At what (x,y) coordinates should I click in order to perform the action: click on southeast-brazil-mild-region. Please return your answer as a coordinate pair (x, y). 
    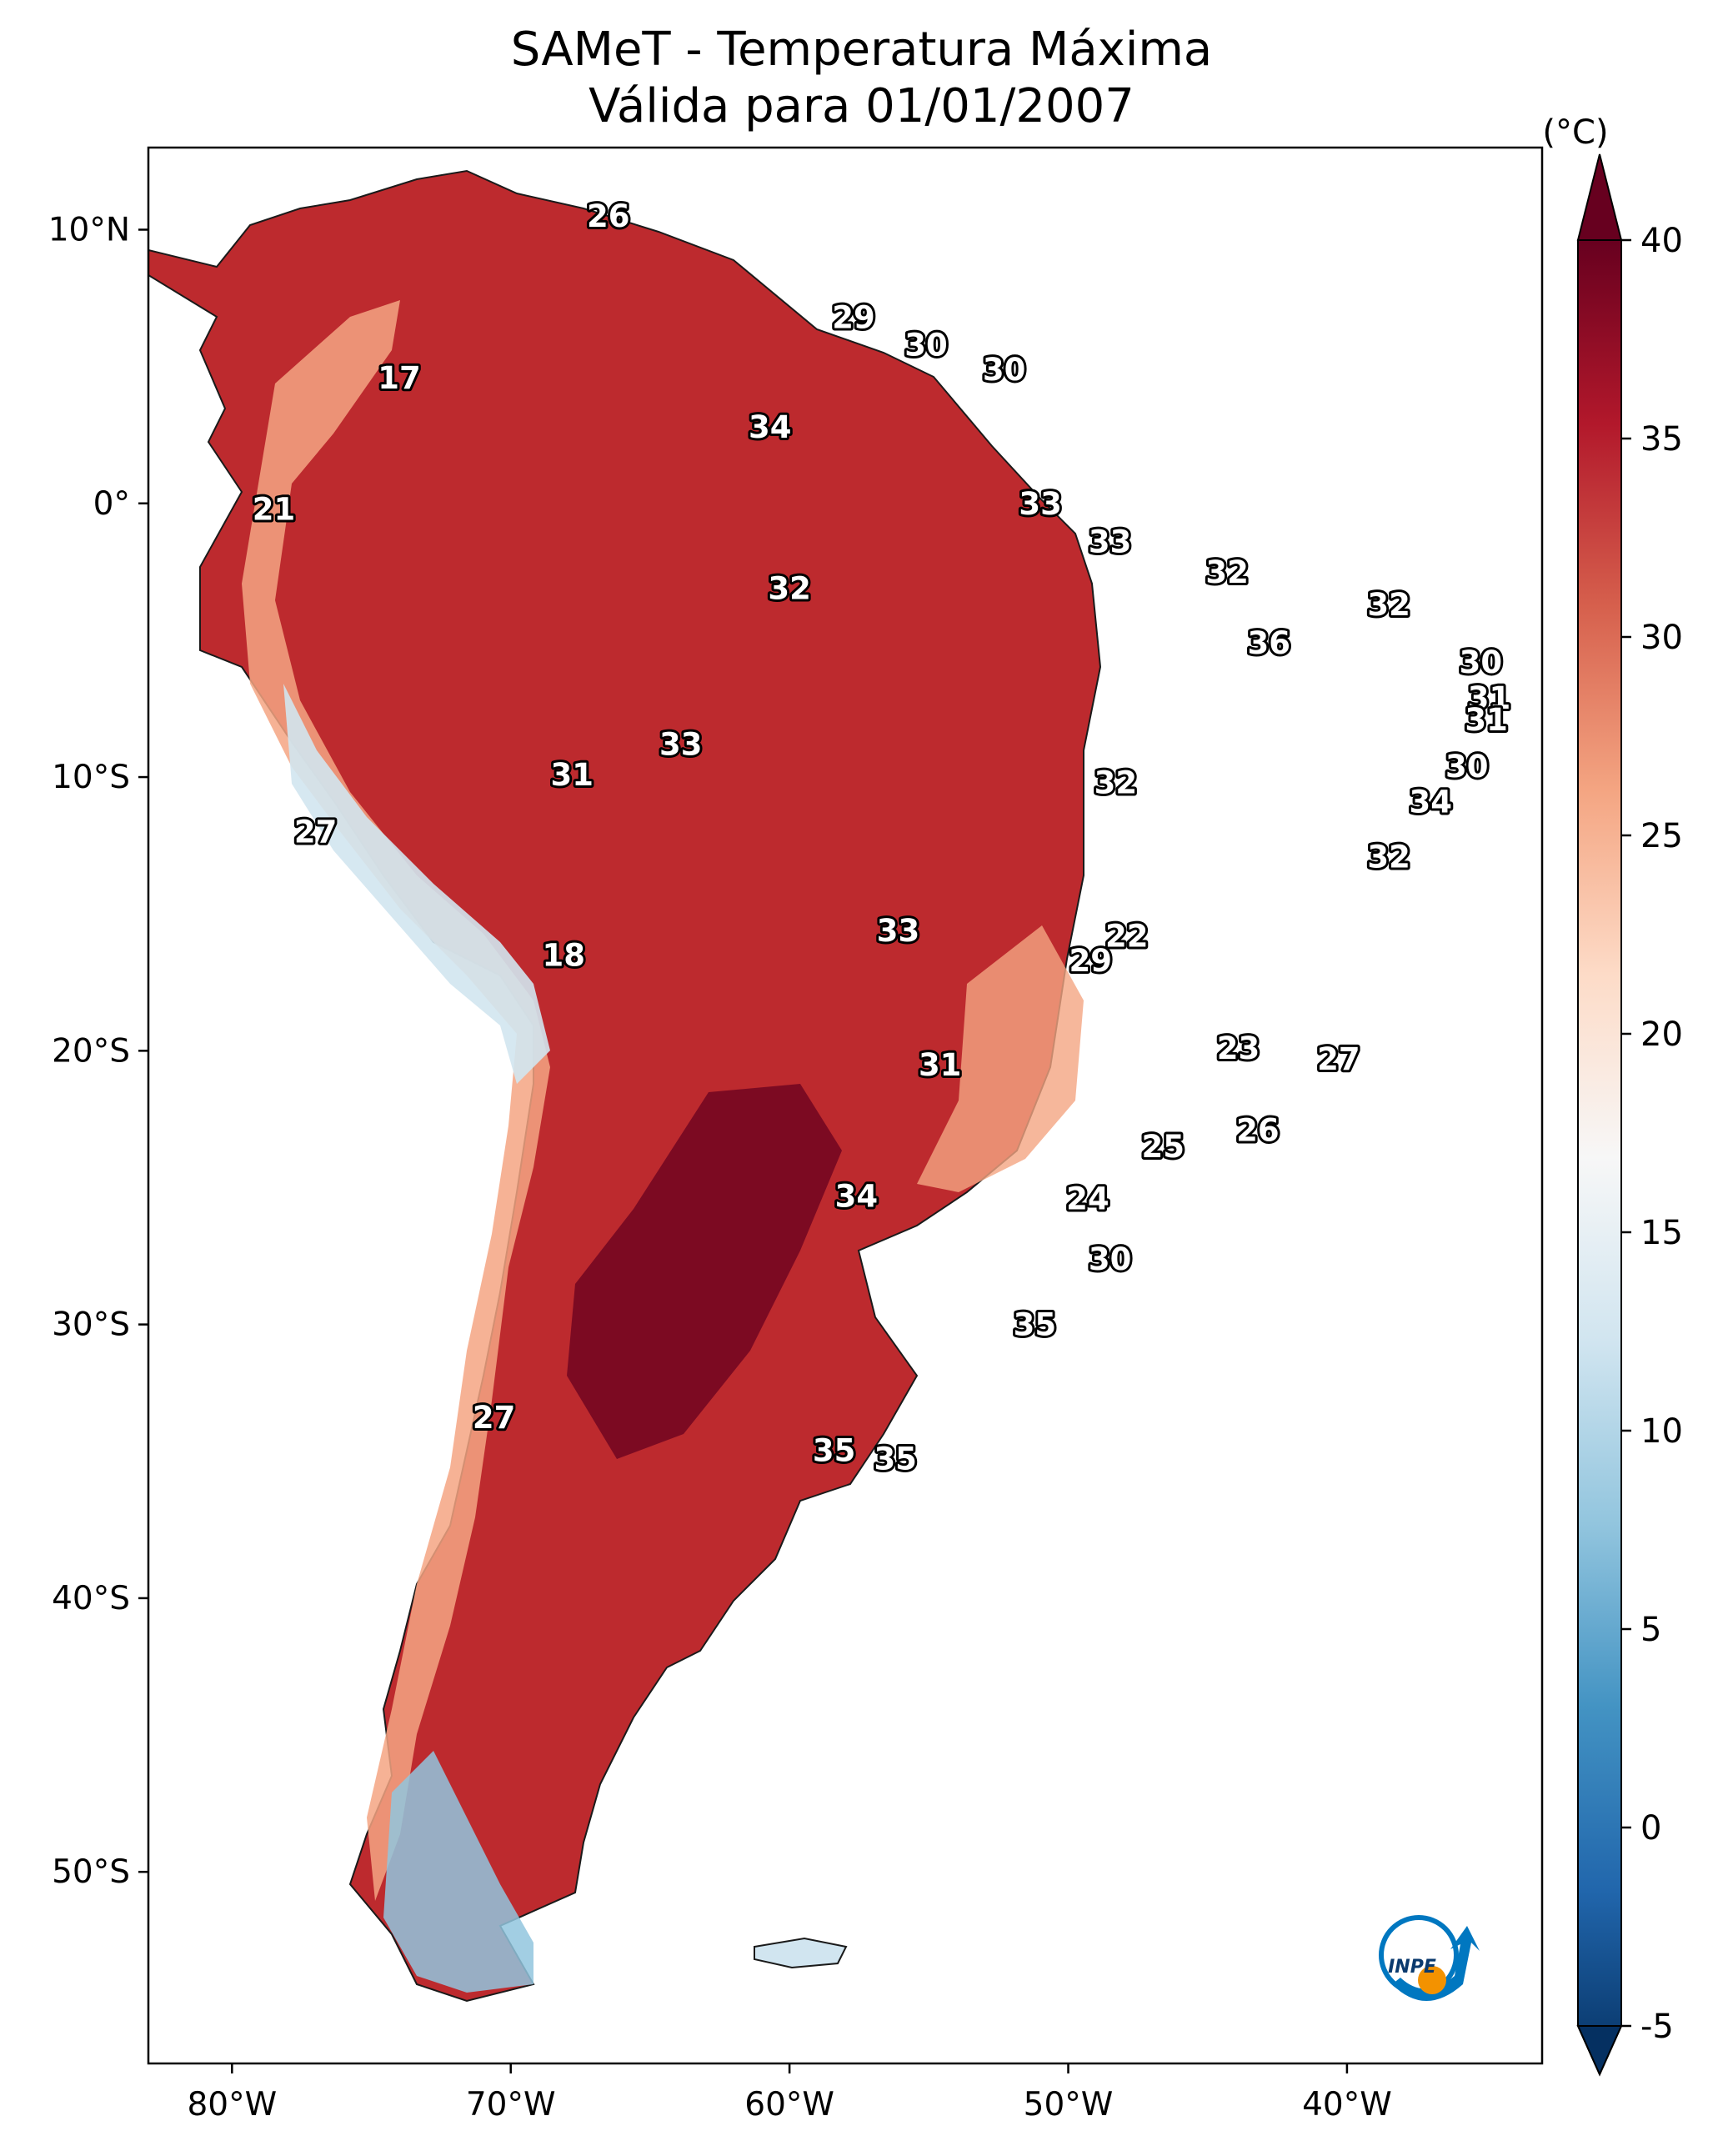
    Looking at the image, I should click on (1001, 1058).